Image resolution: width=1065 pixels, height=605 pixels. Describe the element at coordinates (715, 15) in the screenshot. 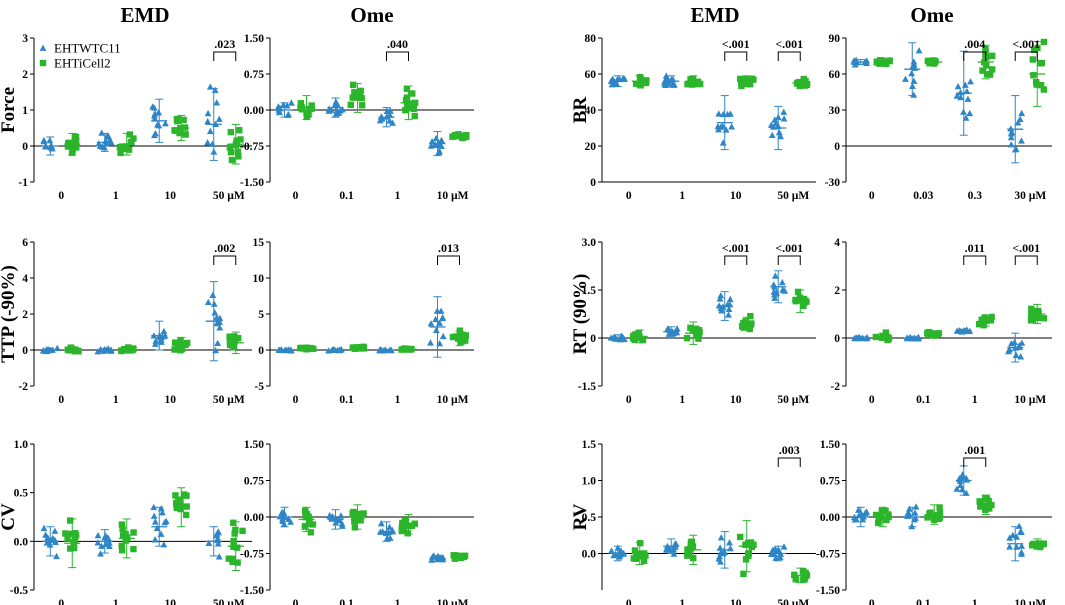

I see `heading-right-emd: EMD` at that location.